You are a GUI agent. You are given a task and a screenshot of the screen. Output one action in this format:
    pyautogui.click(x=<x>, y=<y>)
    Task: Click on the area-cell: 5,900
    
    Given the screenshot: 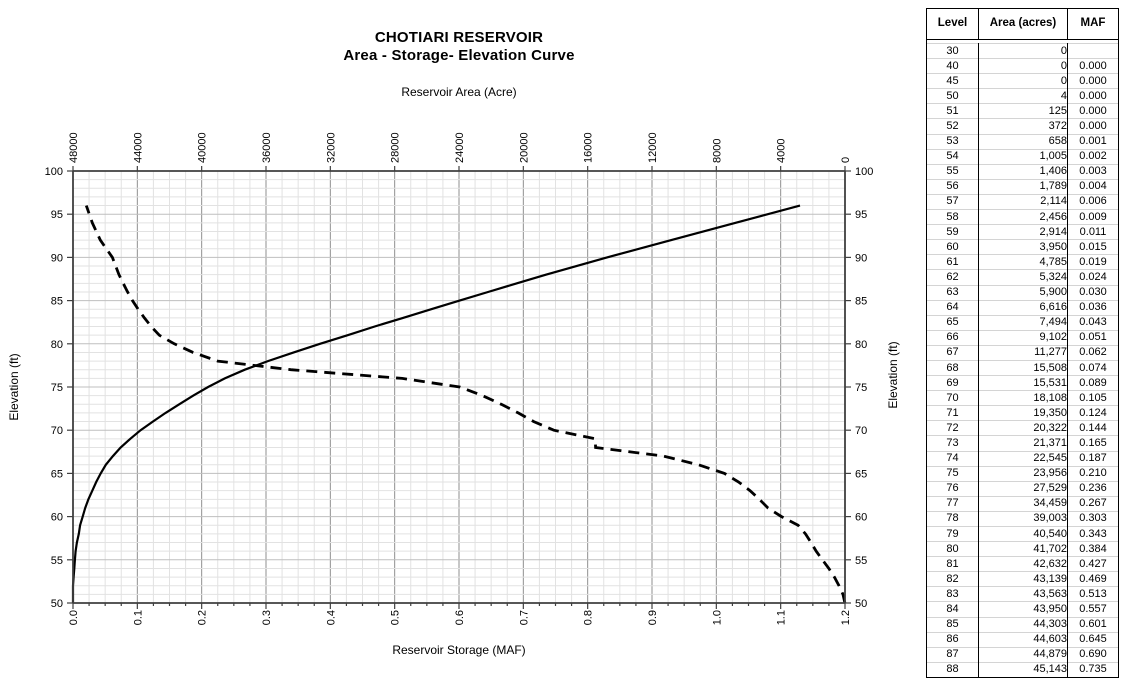 What is the action you would take?
    pyautogui.click(x=1023, y=292)
    